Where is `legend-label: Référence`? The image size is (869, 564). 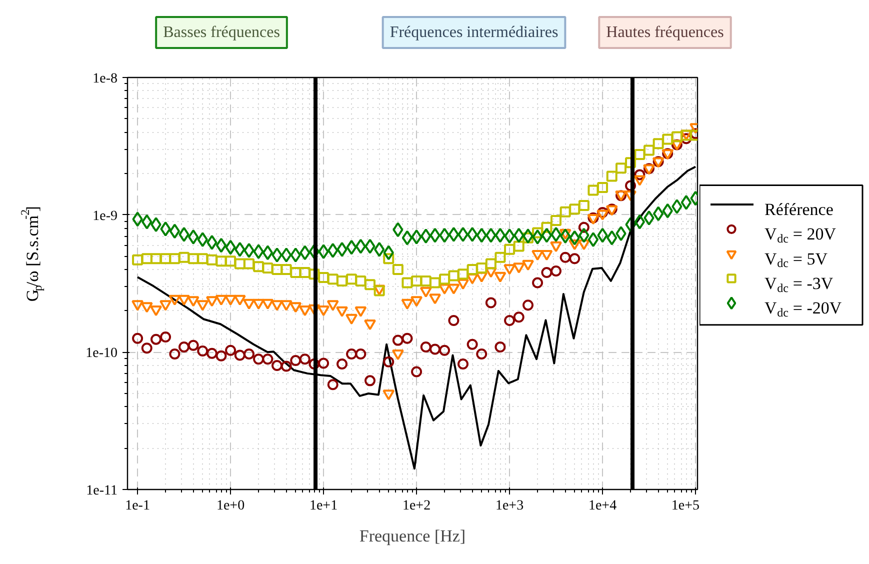
legend-label: Référence is located at coordinates (799, 210).